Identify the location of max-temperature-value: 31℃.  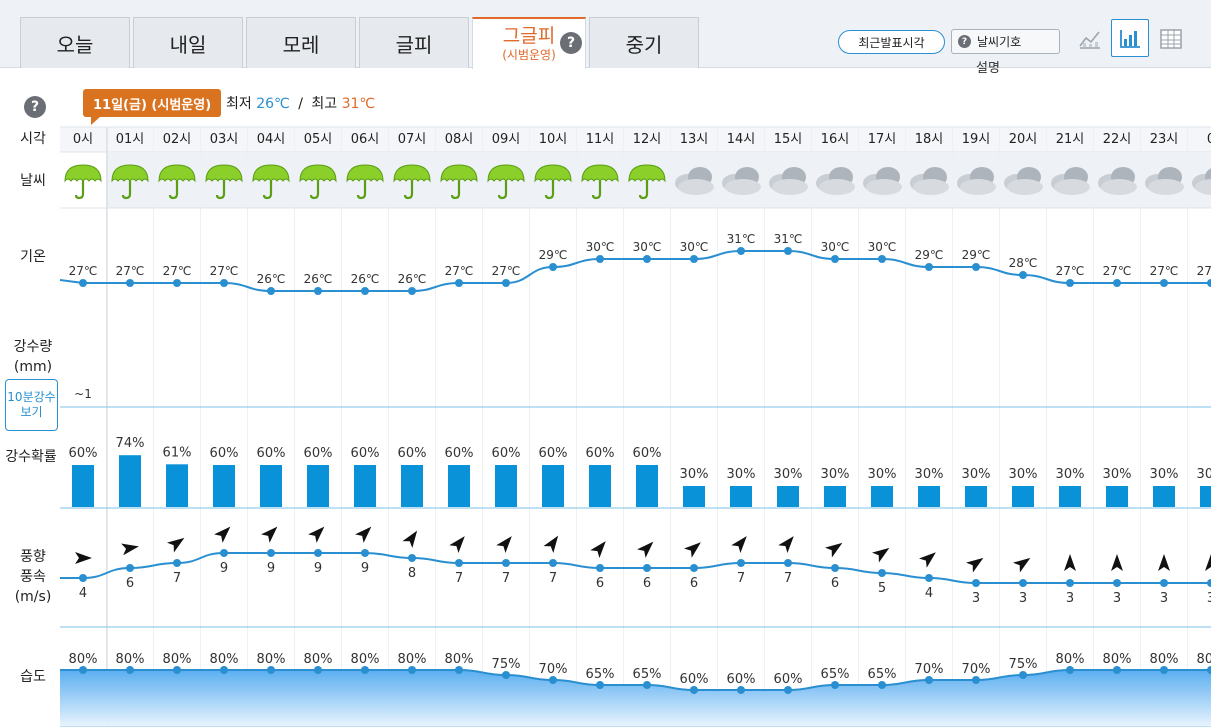
(358, 104).